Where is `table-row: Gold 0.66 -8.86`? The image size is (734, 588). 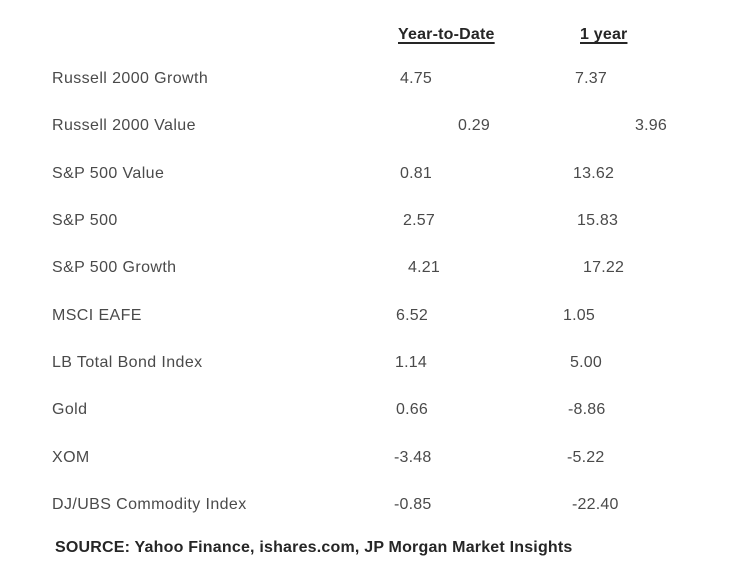 table-row: Gold 0.66 -8.86 is located at coordinates (367, 410).